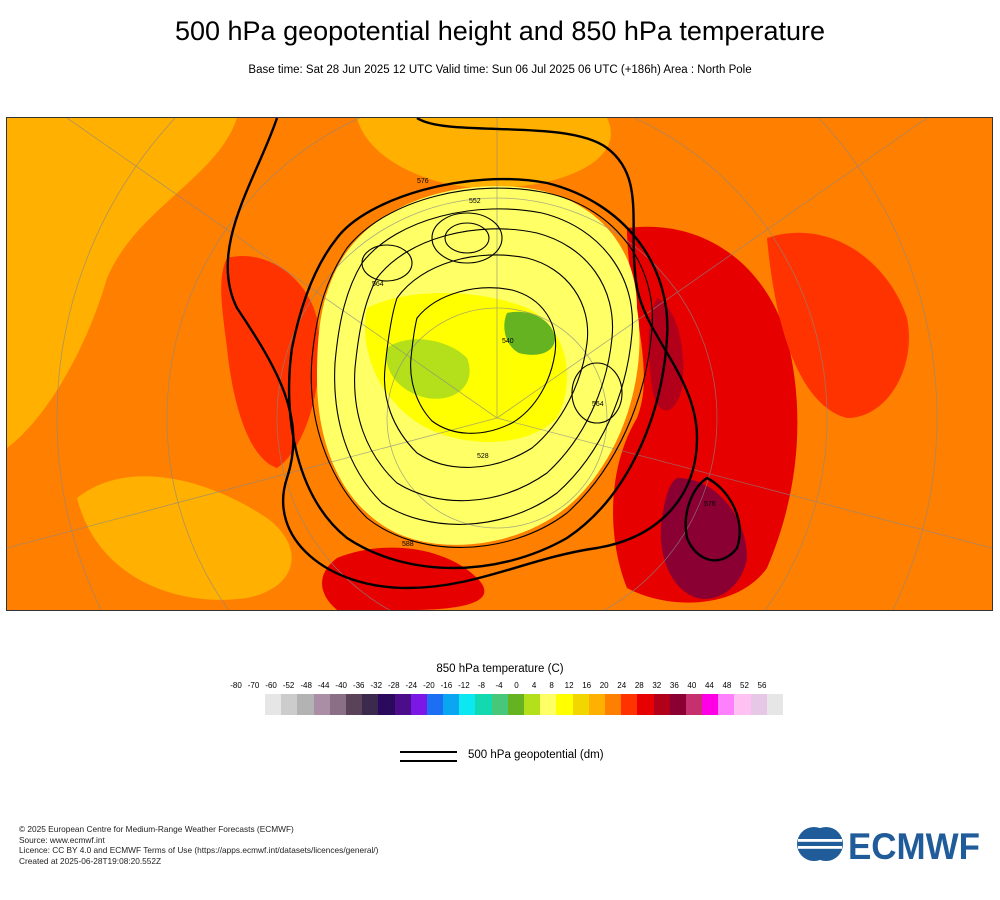  What do you see at coordinates (62, 839) in the screenshot?
I see `footer-source: Source: www.ecmwf.int` at bounding box center [62, 839].